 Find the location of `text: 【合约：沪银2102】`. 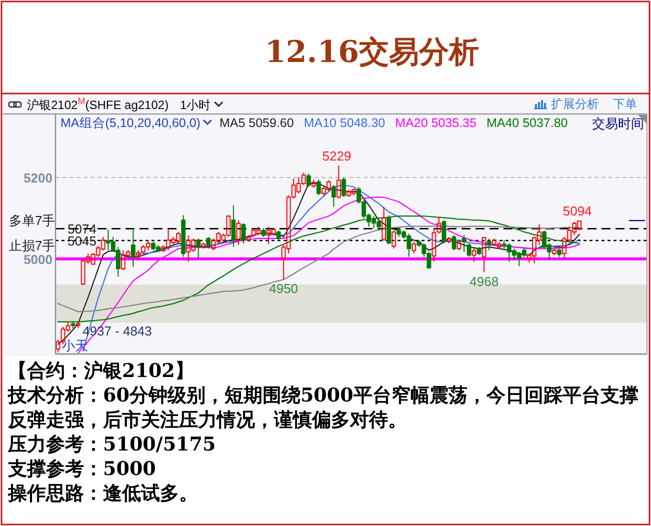

text: 【合约：沪银2102】 is located at coordinates (101, 371).